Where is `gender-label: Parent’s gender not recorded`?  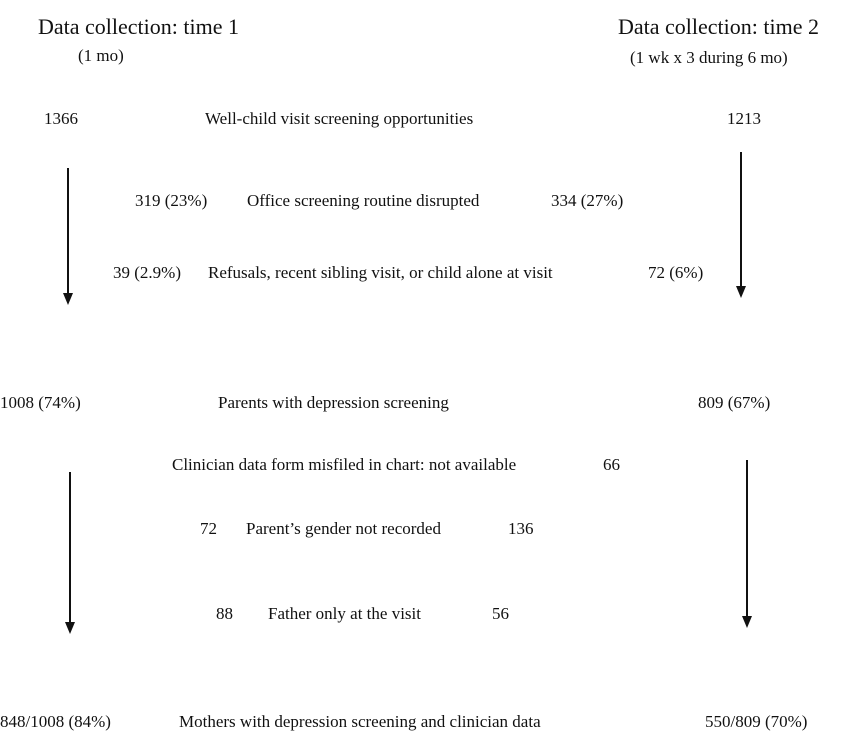 gender-label: Parent’s gender not recorded is located at coordinates (343, 528).